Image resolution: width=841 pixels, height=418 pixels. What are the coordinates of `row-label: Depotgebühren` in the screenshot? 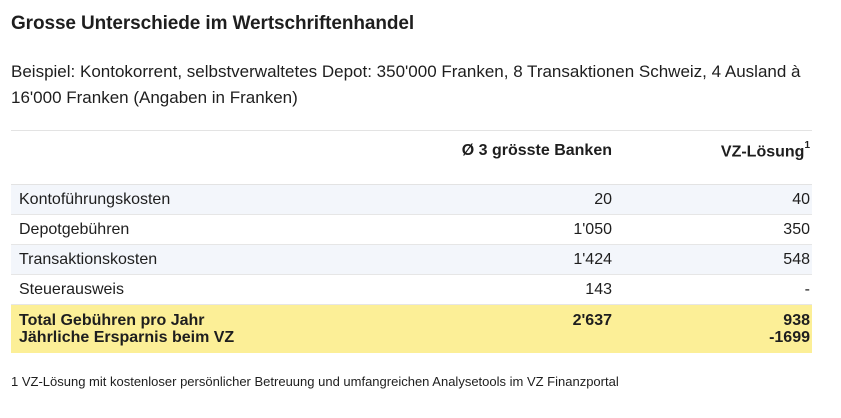 It's located at (74, 229).